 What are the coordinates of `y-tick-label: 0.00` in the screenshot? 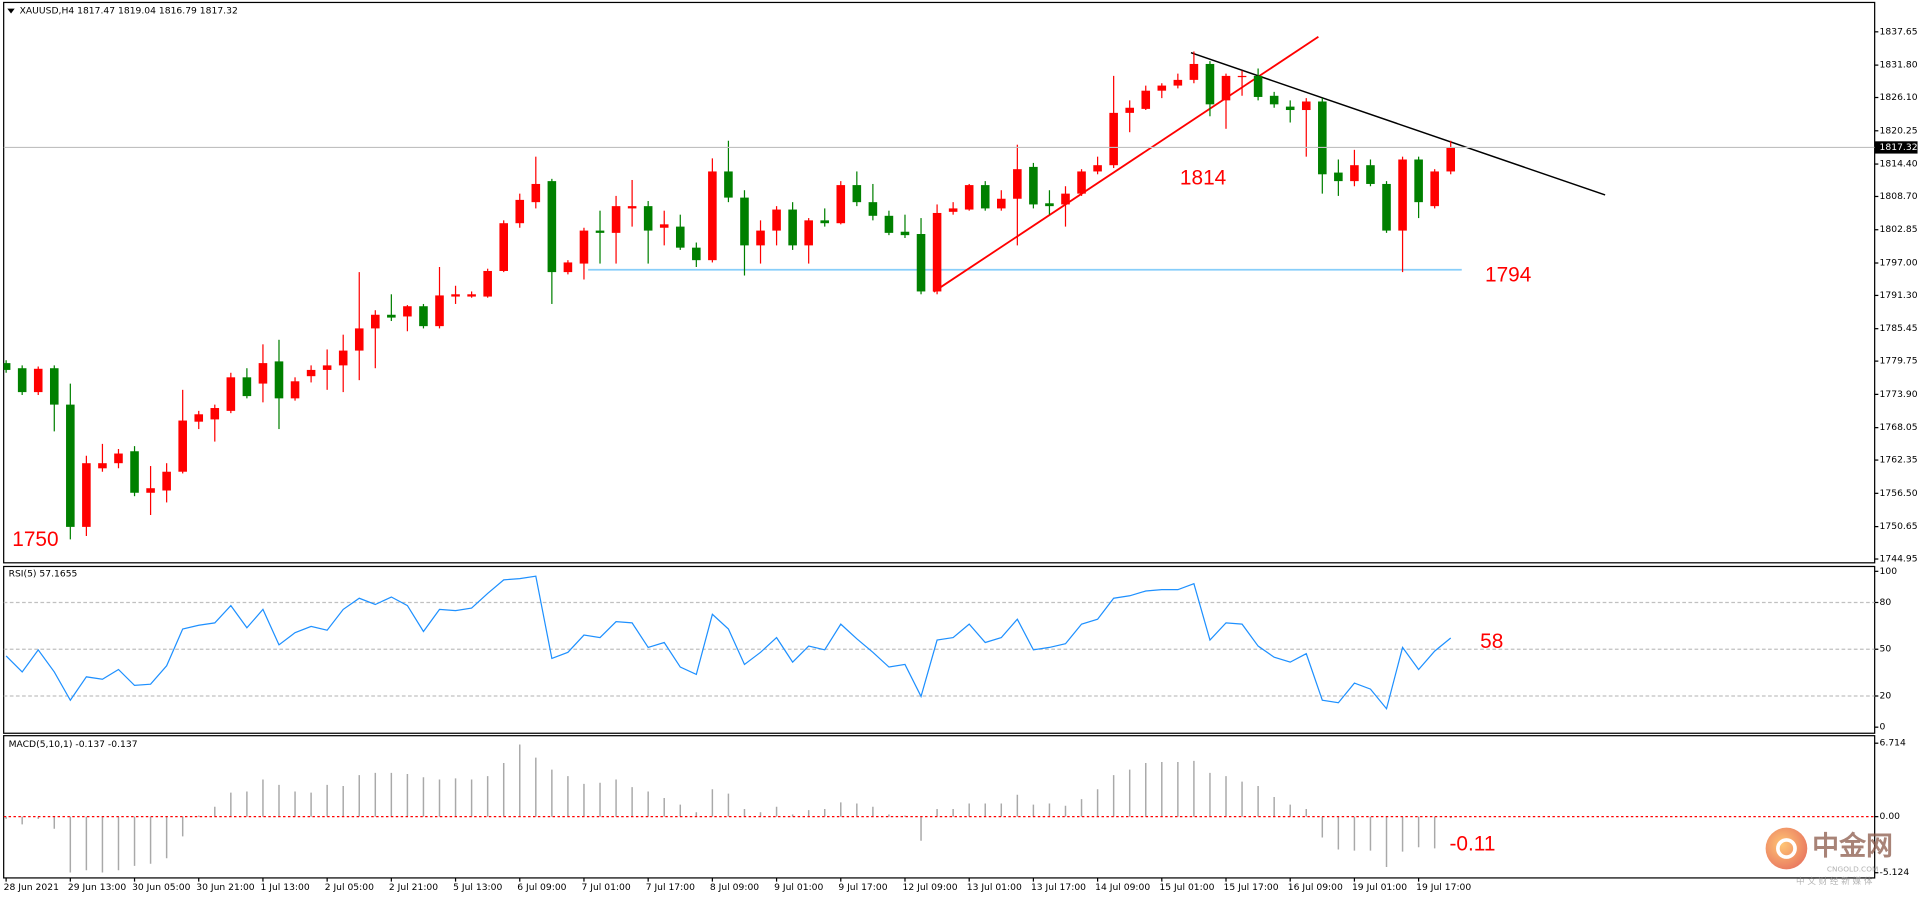 It's located at (1890, 816).